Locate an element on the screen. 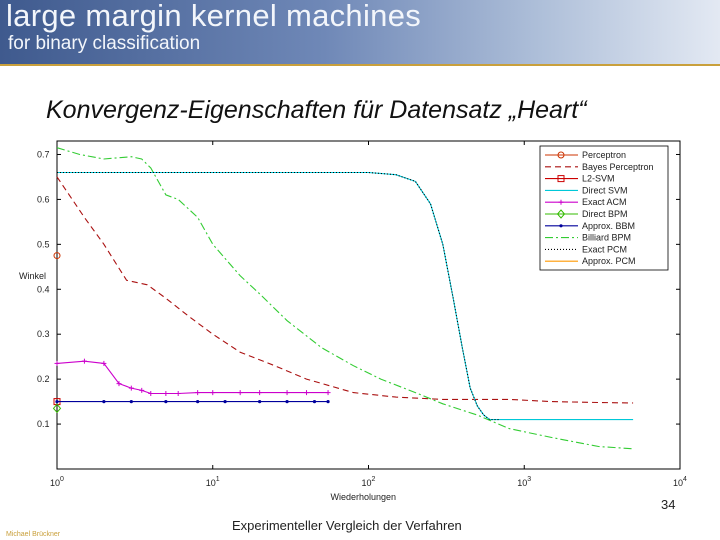 The image size is (720, 540). x-tick-label: 10¹ is located at coordinates (213, 482).